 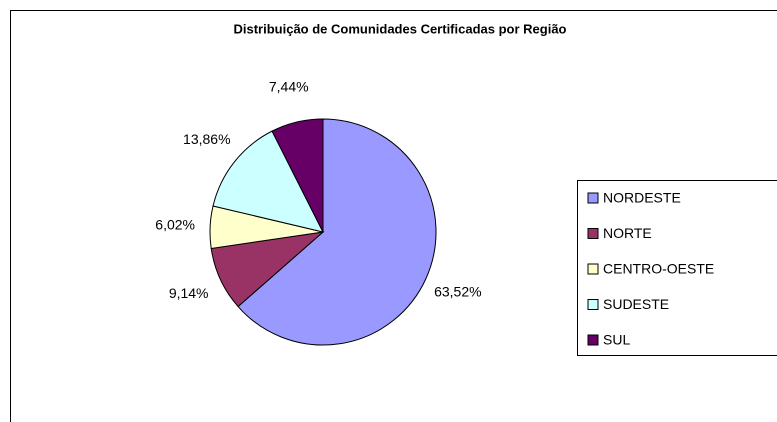 I want to click on legend-box, so click(x=677, y=268).